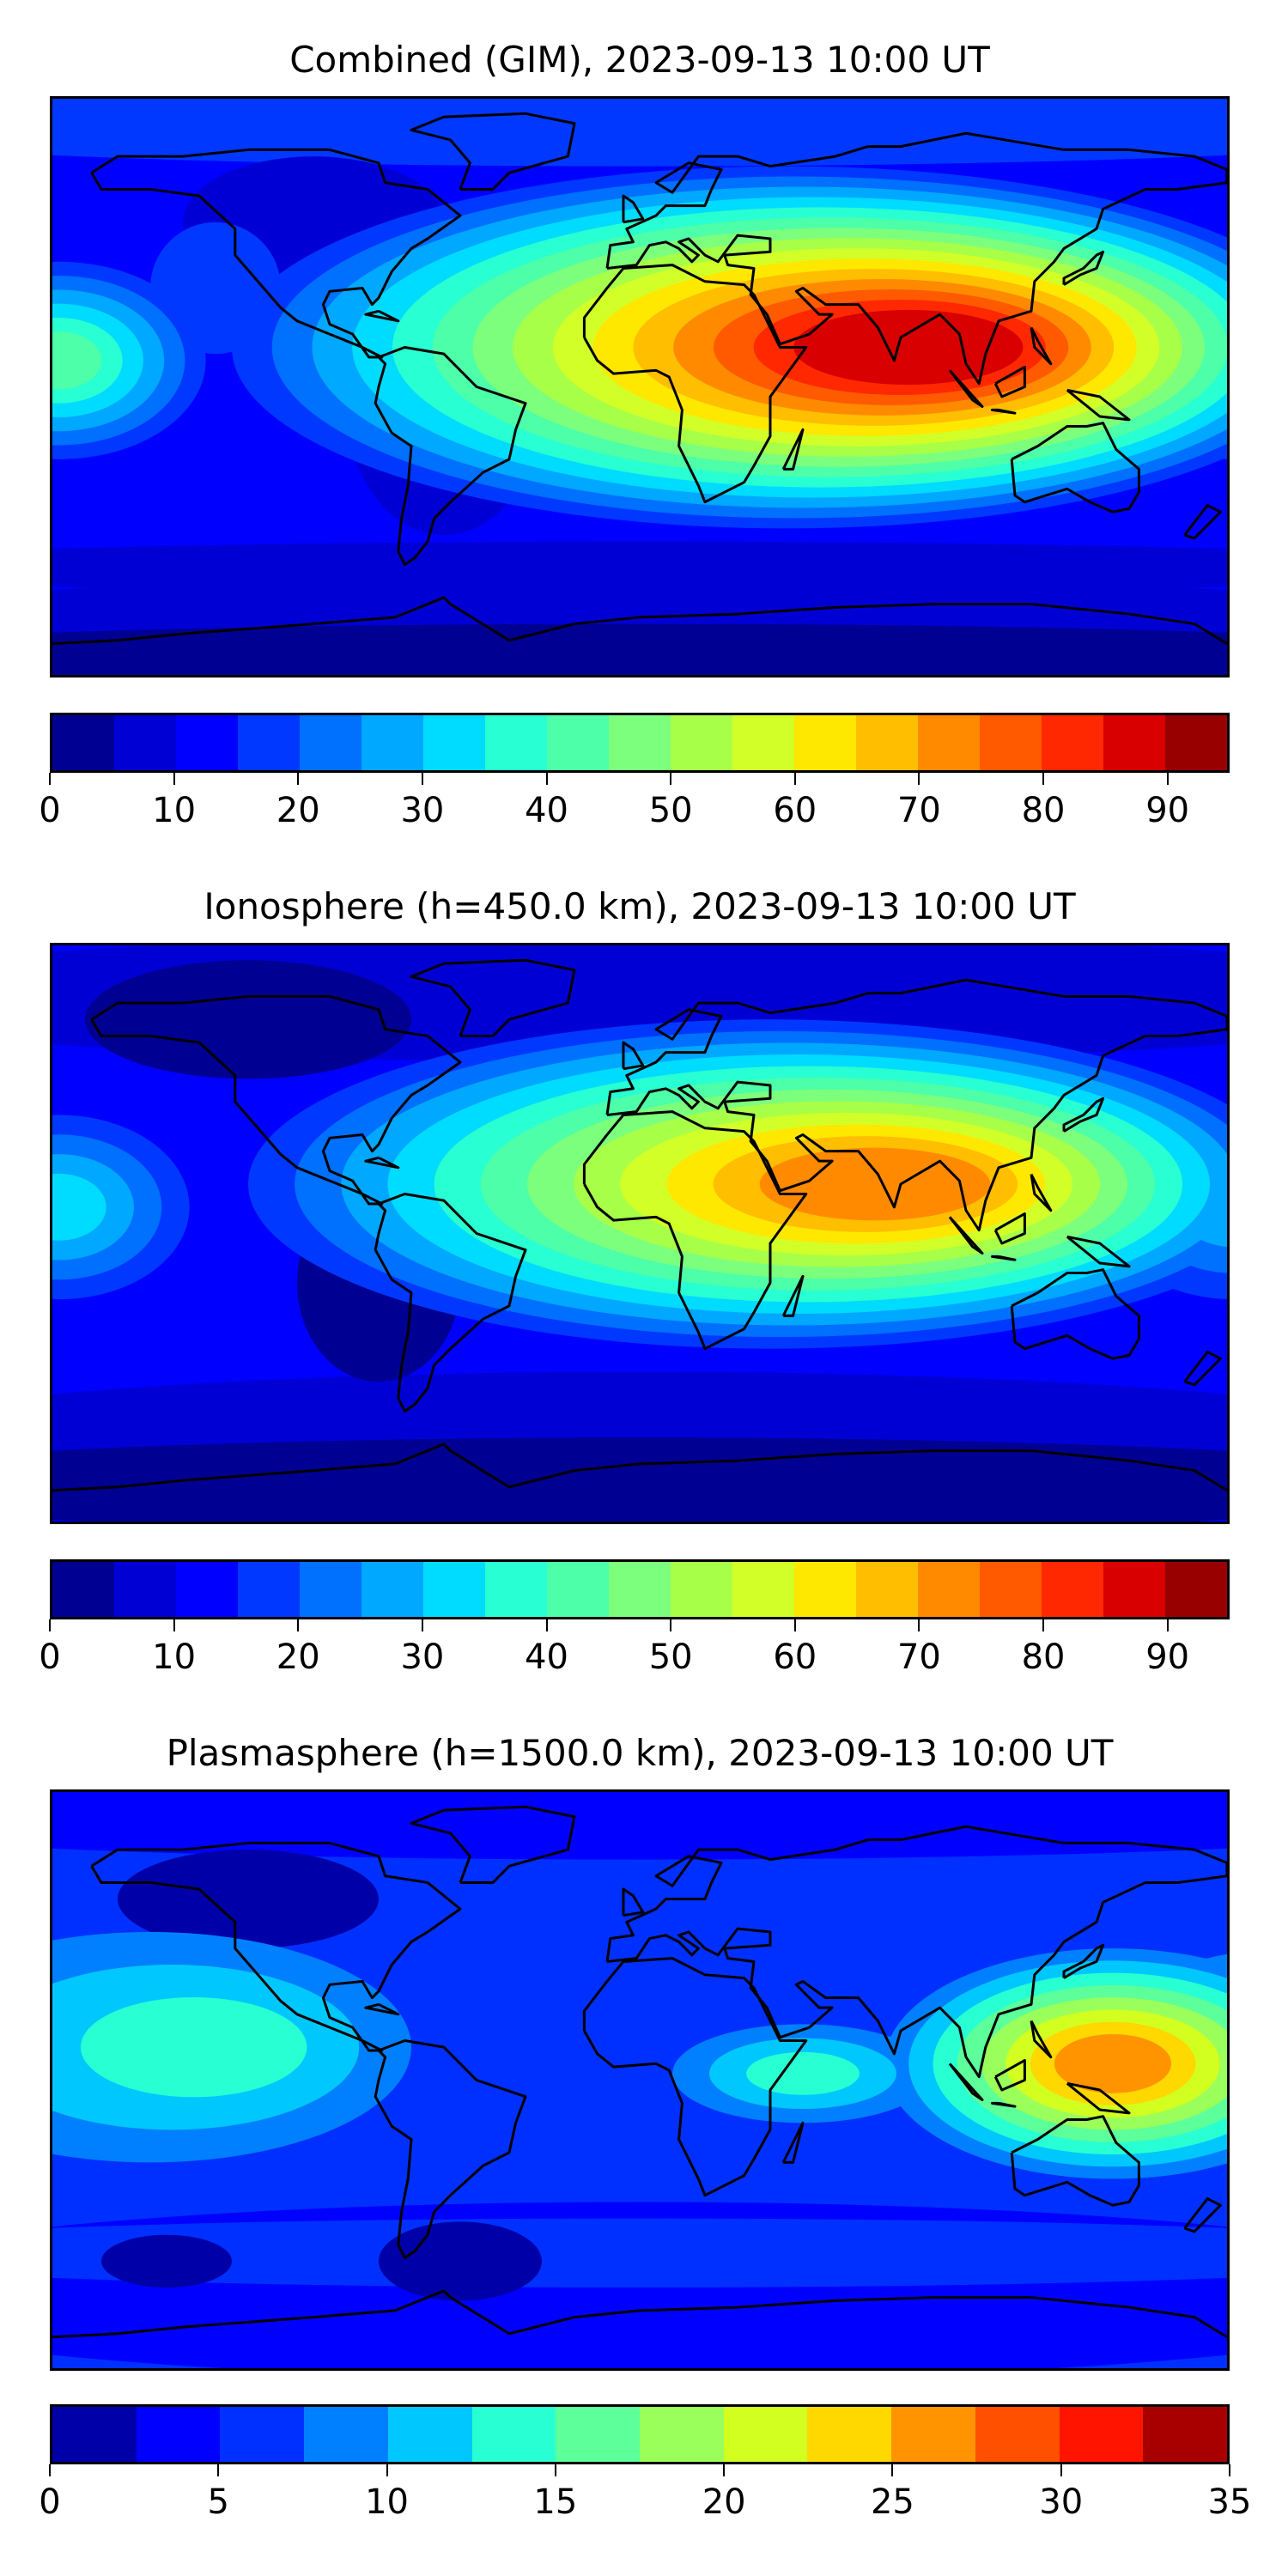 The width and height of the screenshot is (1288, 2576). What do you see at coordinates (795, 1657) in the screenshot?
I see `tick-label: 60` at bounding box center [795, 1657].